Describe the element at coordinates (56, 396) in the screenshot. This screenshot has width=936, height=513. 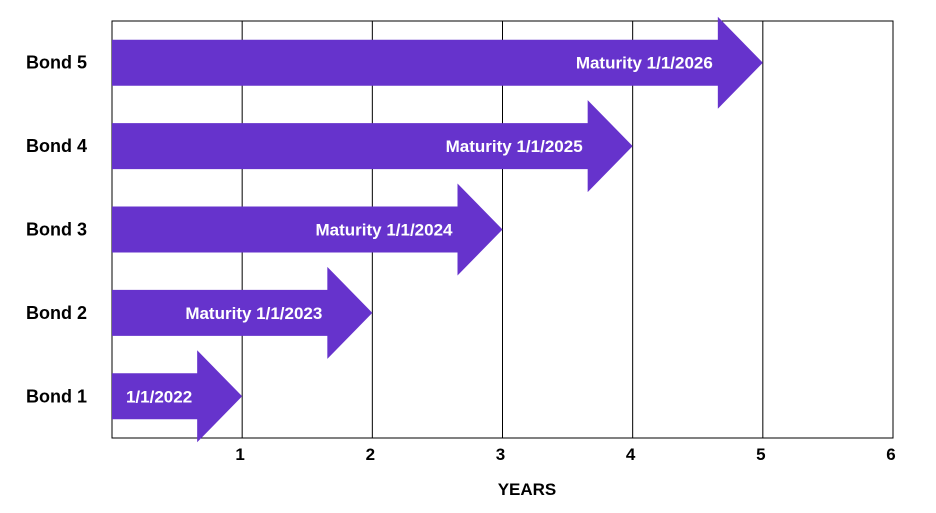
I see `bond-label-1: Bond 1` at that location.